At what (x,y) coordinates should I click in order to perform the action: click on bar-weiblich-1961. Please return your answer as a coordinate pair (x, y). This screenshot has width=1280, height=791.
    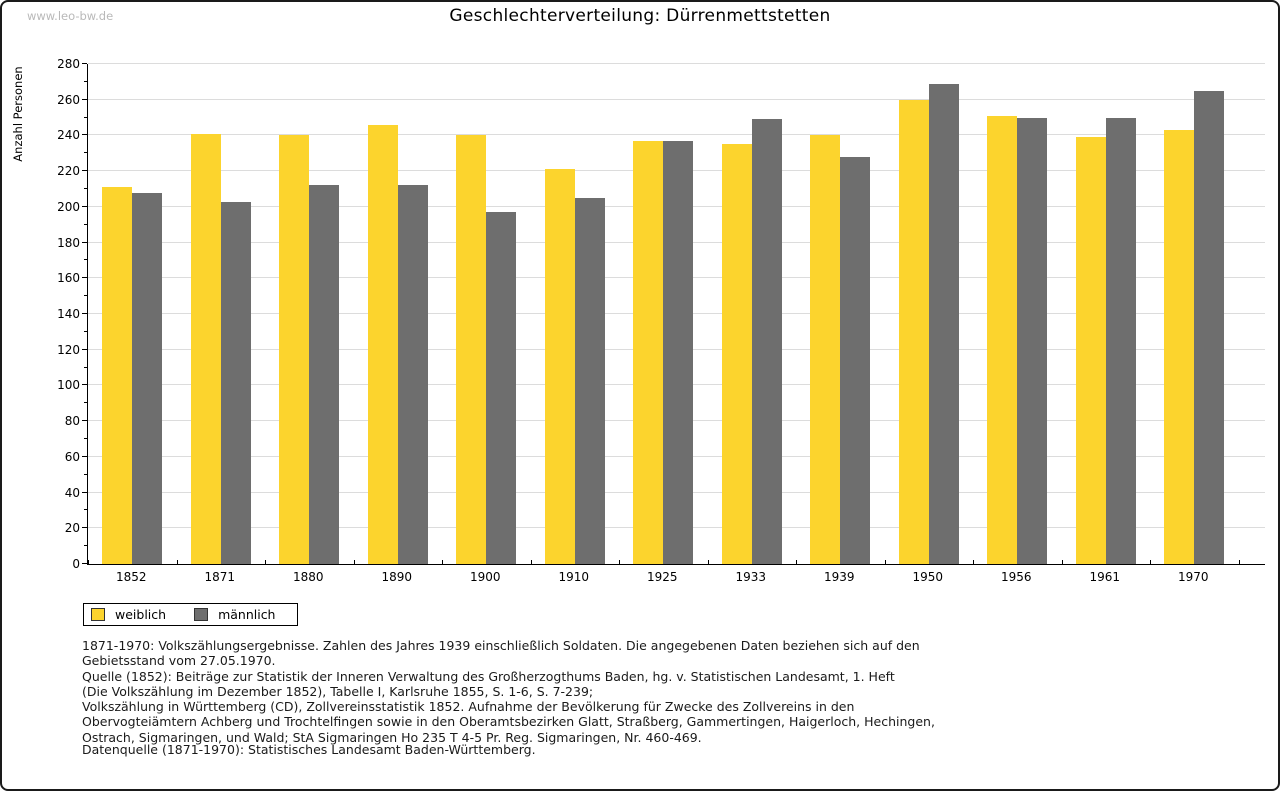
    Looking at the image, I should click on (1090, 350).